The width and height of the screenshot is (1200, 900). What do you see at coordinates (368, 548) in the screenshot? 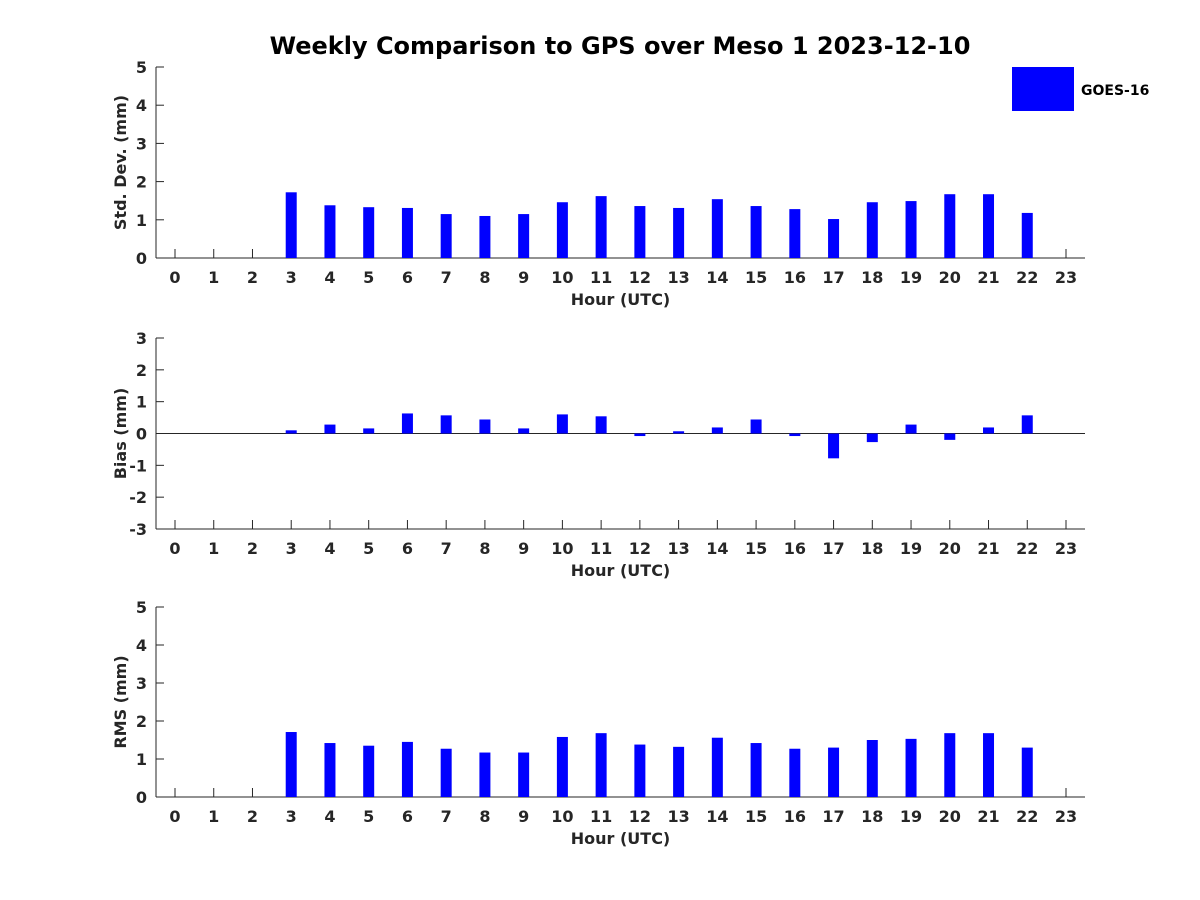
I see `x-tick-label: 5` at bounding box center [368, 548].